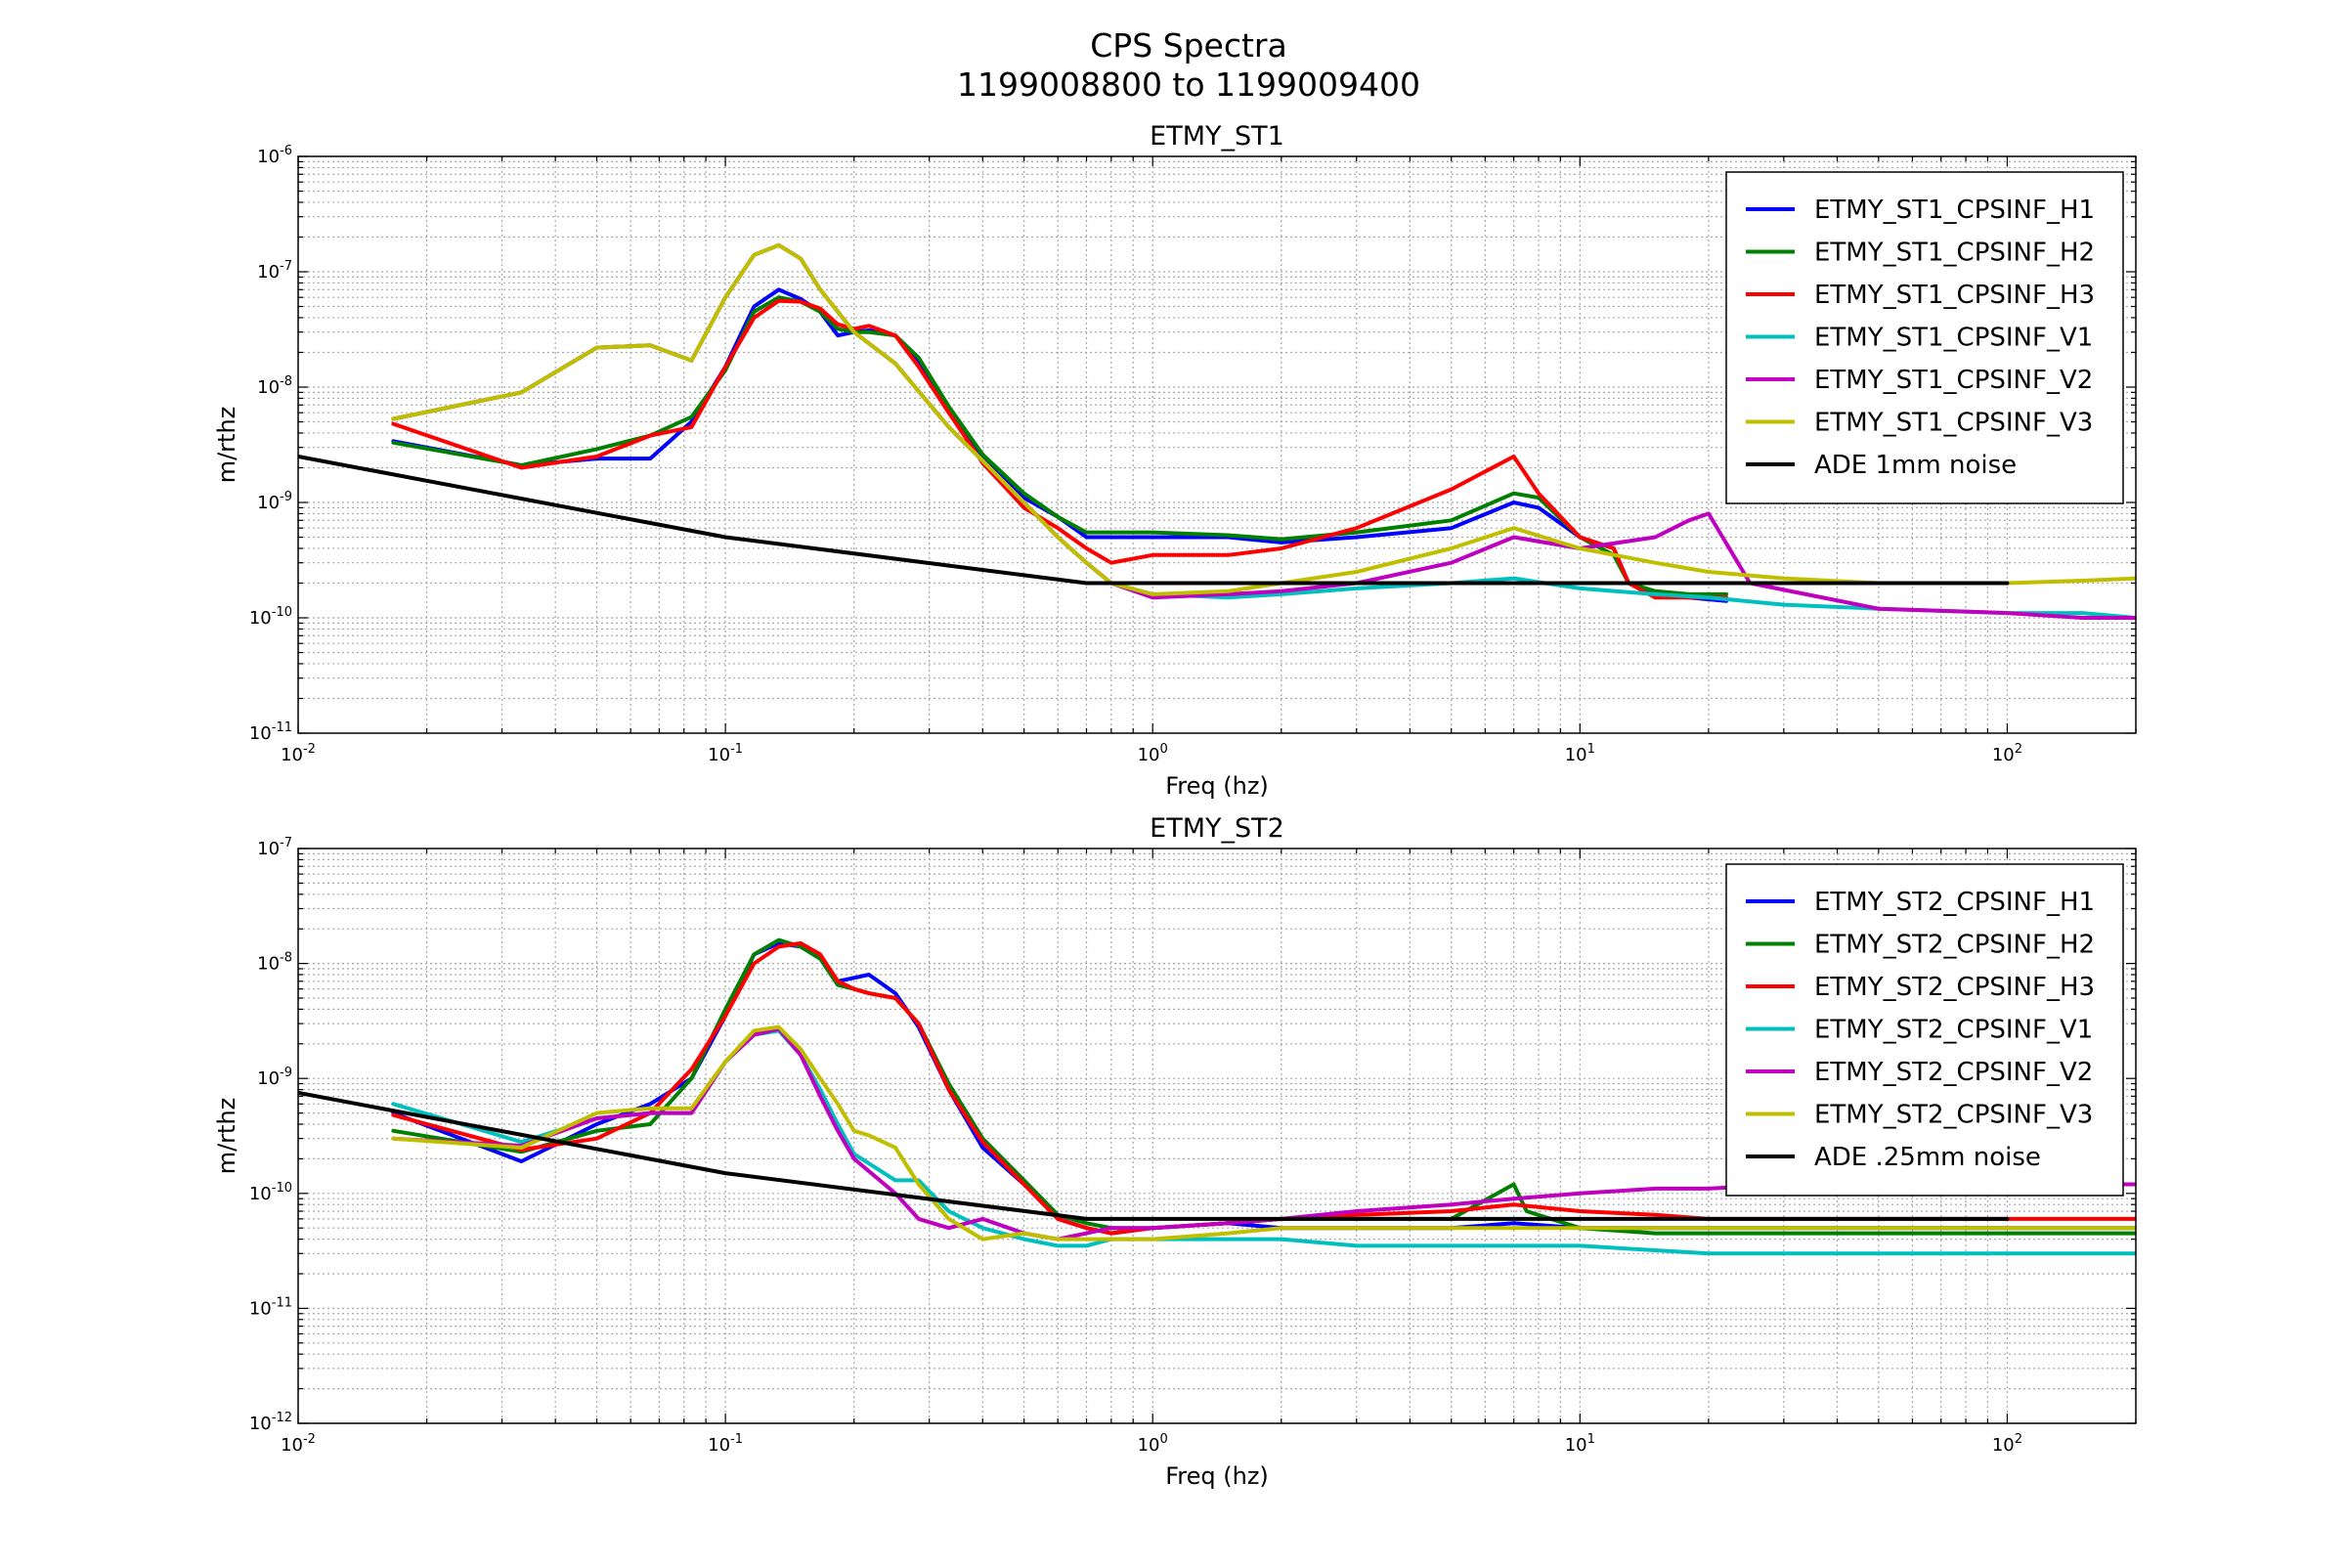 This screenshot has width=2346, height=1568. What do you see at coordinates (1954, 1030) in the screenshot?
I see `legend-label: ETMY_ST2_CPSINF_V1` at bounding box center [1954, 1030].